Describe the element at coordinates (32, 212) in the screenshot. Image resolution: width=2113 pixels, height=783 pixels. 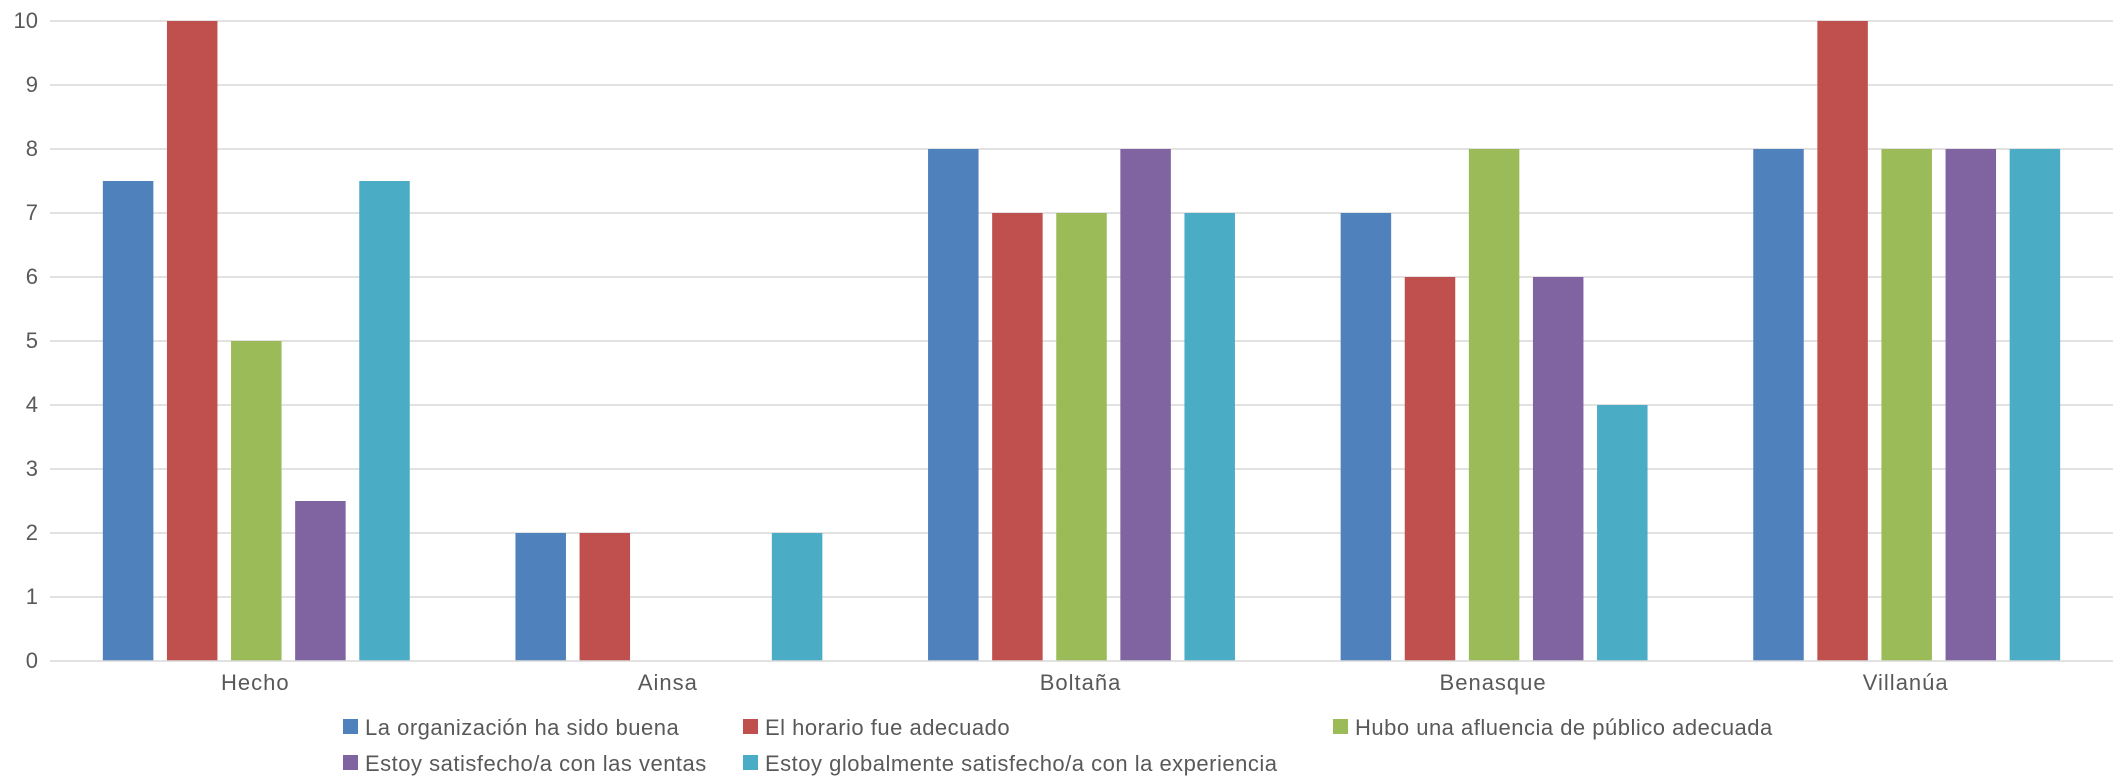
I see `y-tick-label: 7` at that location.